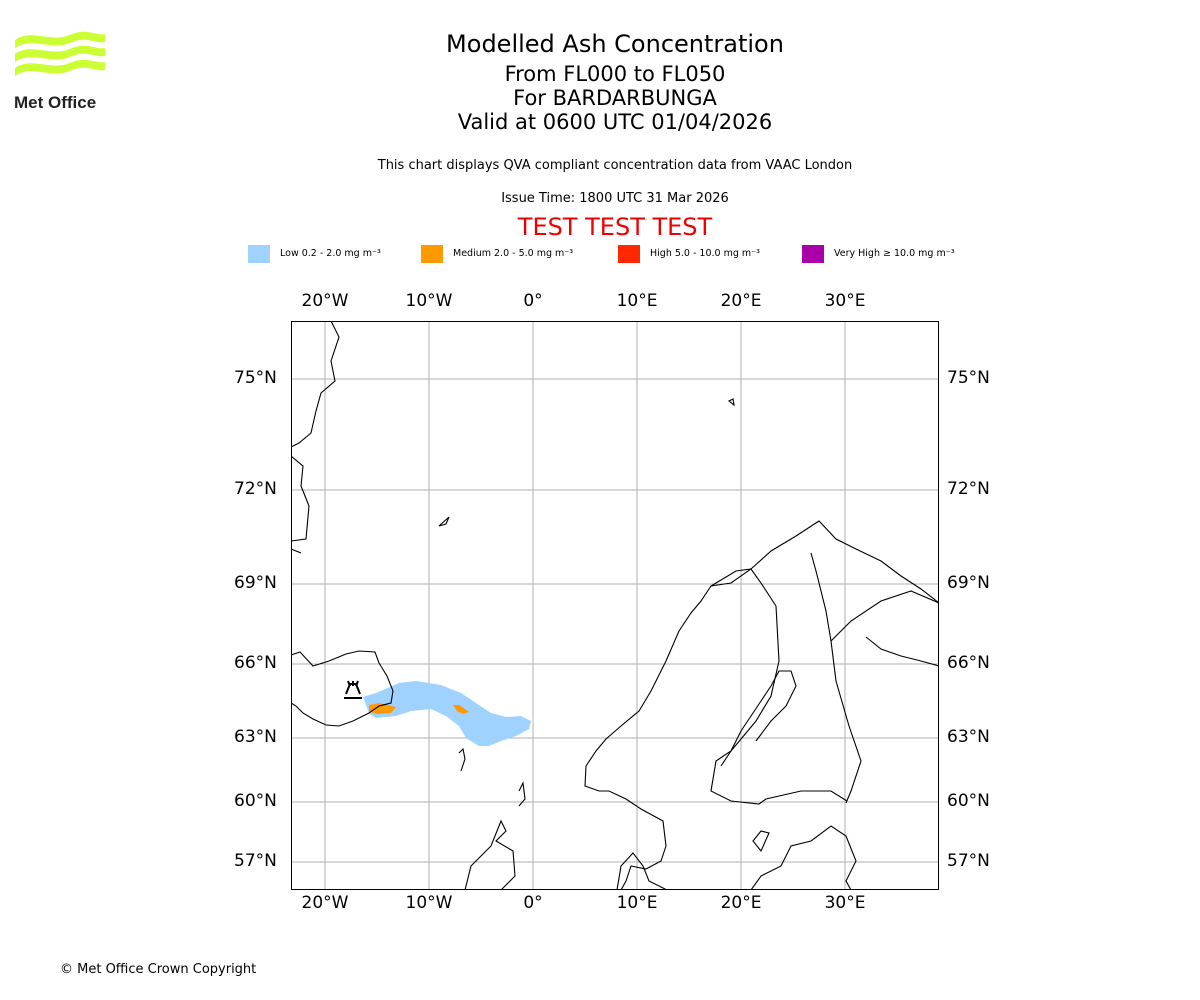  I want to click on coast-sweden-finland, so click(786, 678).